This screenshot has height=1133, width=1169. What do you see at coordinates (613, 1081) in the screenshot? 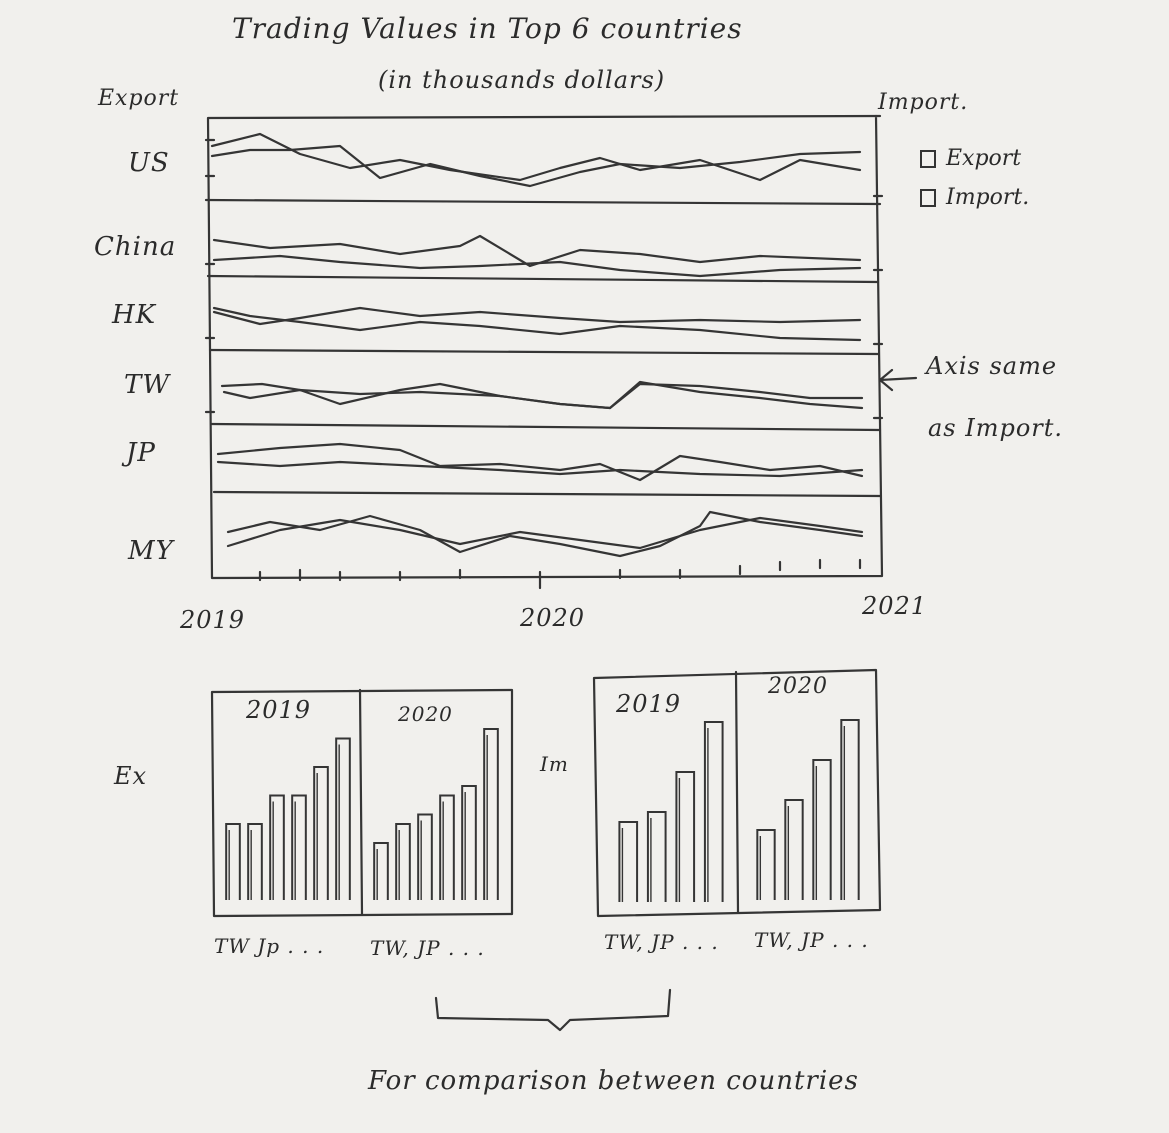
I see `comparison-caption: For comparison between countries` at bounding box center [613, 1081].